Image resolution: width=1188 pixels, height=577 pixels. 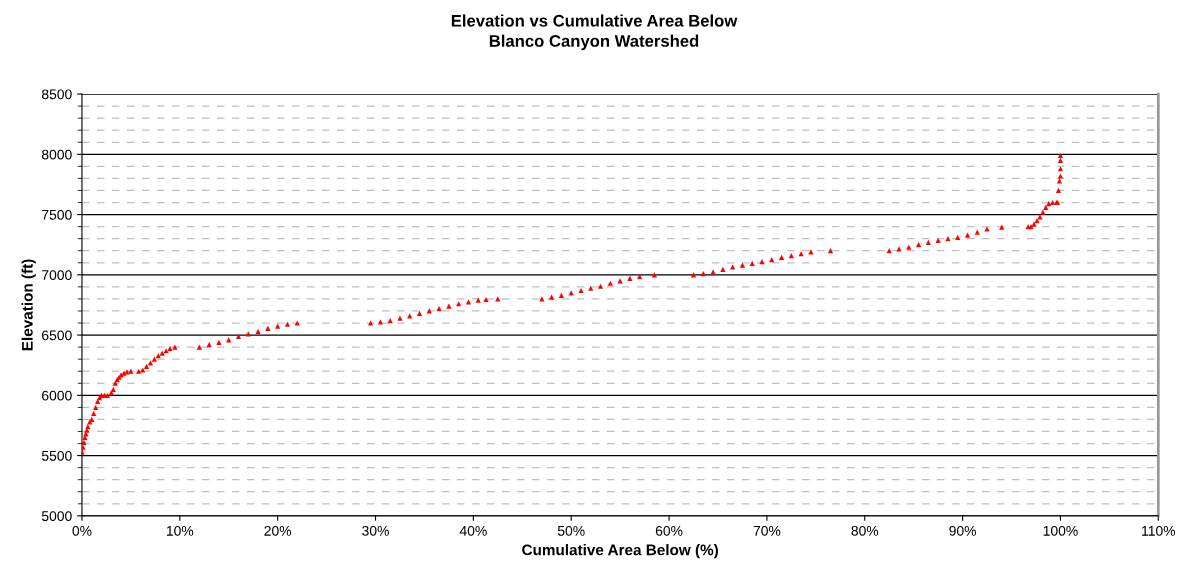 I want to click on y-tick-label: 6500, so click(x=57, y=335).